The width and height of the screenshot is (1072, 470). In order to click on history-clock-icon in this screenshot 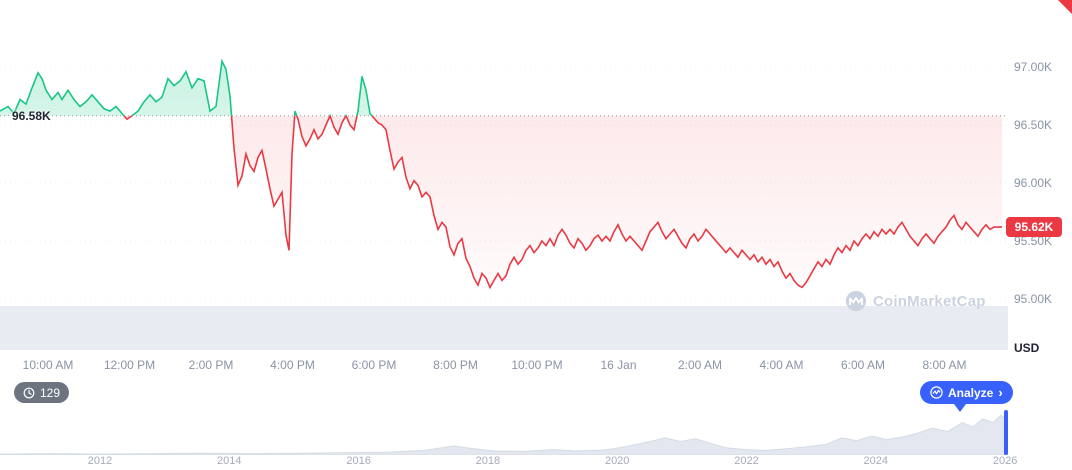, I will do `click(29, 393)`.